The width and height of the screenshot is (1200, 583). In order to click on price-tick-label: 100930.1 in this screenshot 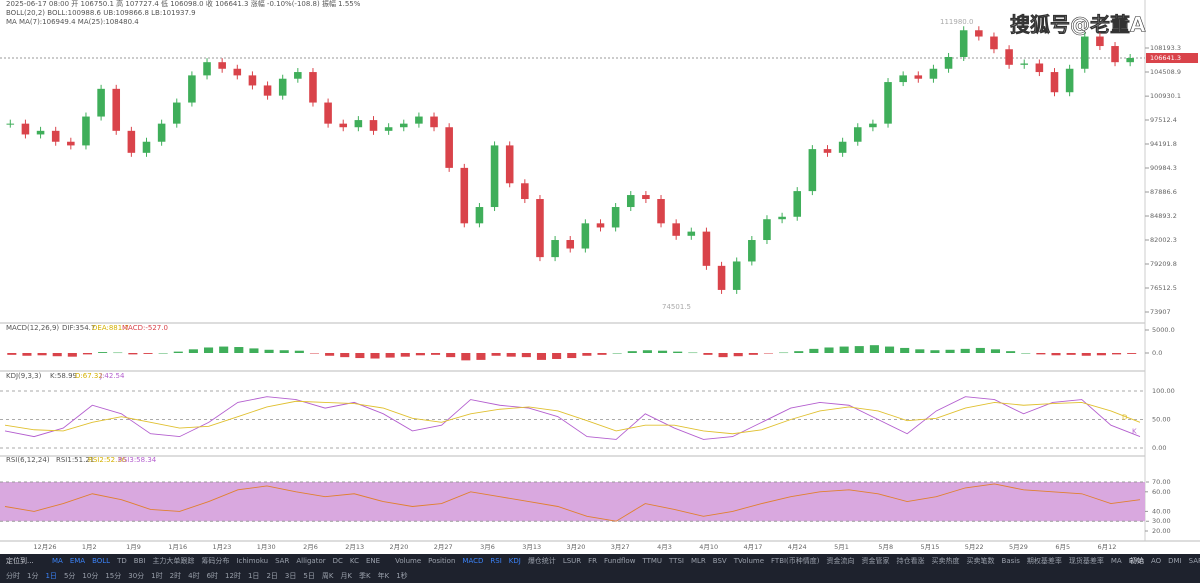, I will do `click(1165, 96)`.